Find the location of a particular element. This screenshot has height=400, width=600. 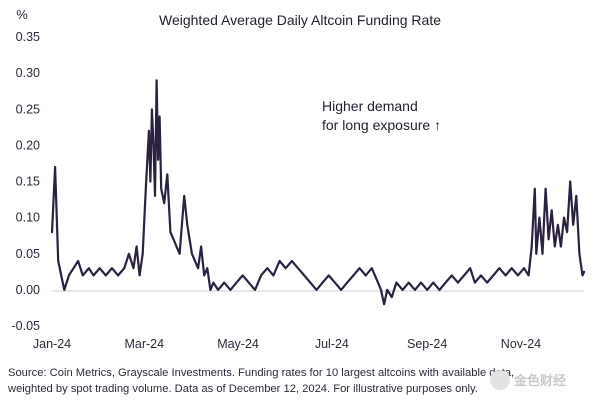

y-tick-label: 0.15 is located at coordinates (28, 182).